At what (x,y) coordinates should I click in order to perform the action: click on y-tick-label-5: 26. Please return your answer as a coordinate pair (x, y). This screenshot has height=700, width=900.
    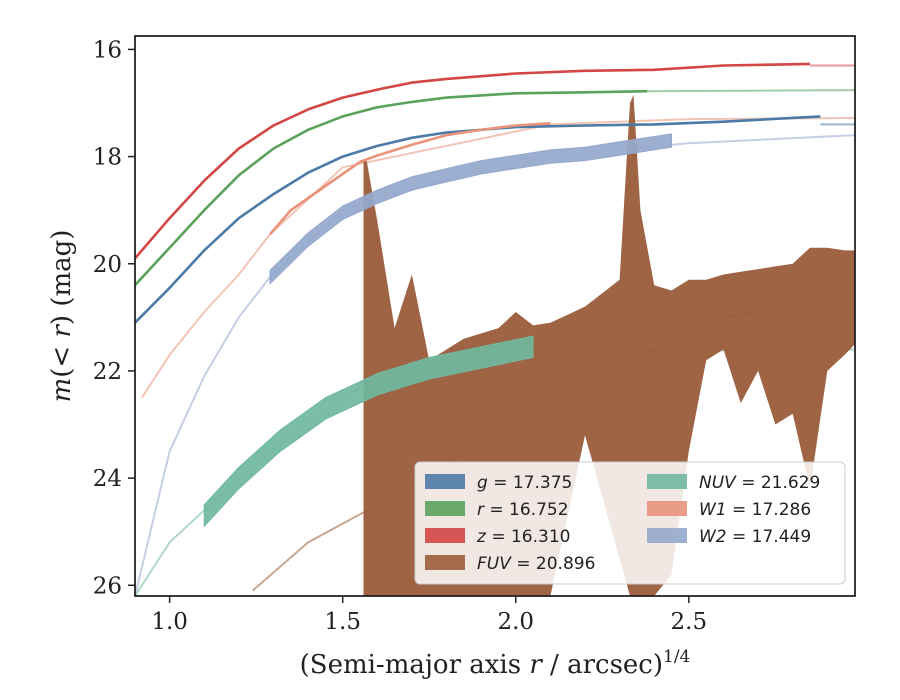
    Looking at the image, I should click on (107, 586).